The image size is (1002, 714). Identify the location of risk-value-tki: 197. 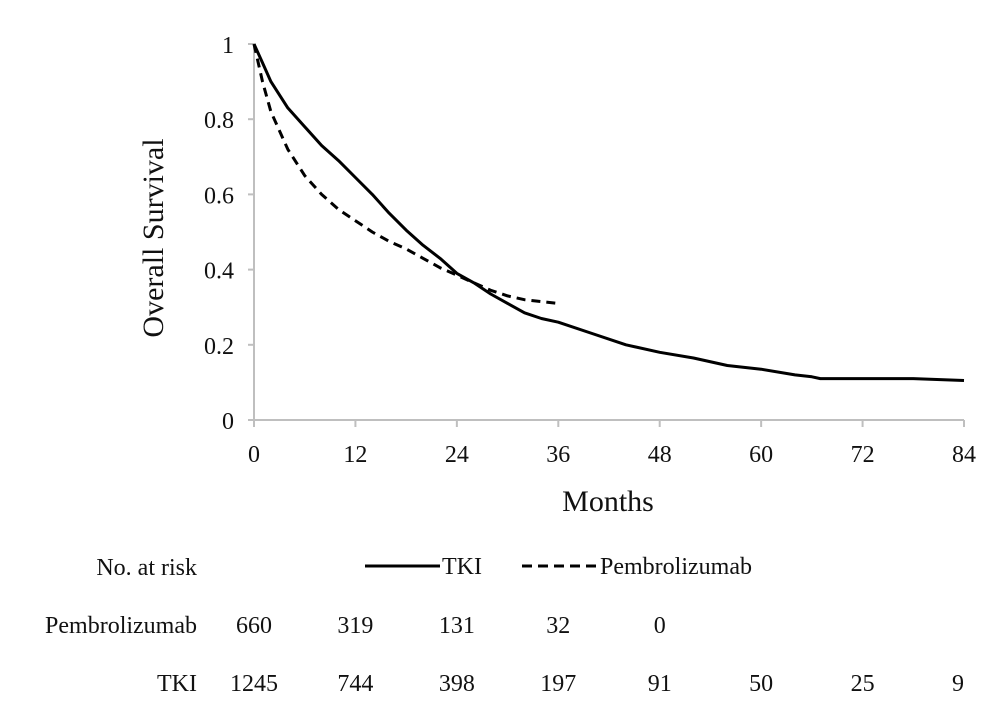
(558, 684).